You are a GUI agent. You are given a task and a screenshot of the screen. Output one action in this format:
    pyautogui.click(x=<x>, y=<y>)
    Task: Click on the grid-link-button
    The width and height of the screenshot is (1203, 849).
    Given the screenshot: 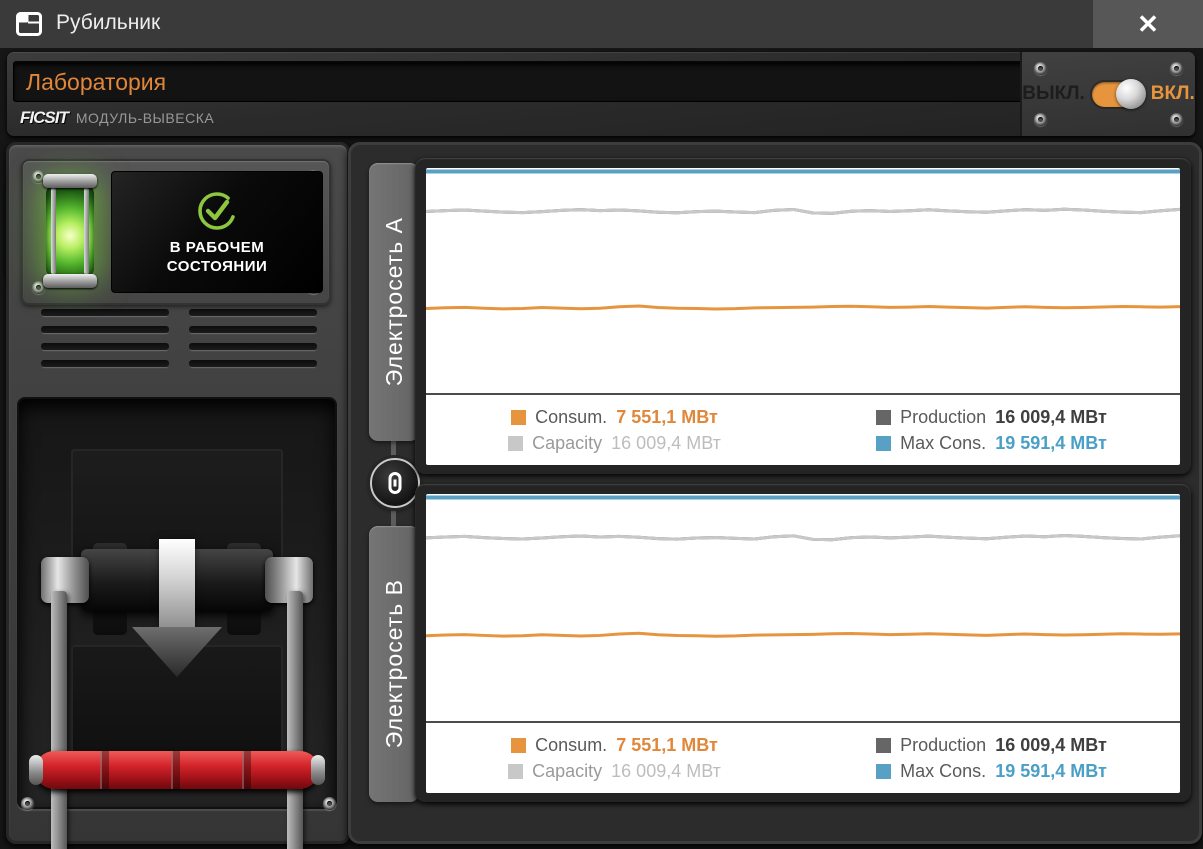 What is the action you would take?
    pyautogui.click(x=395, y=483)
    